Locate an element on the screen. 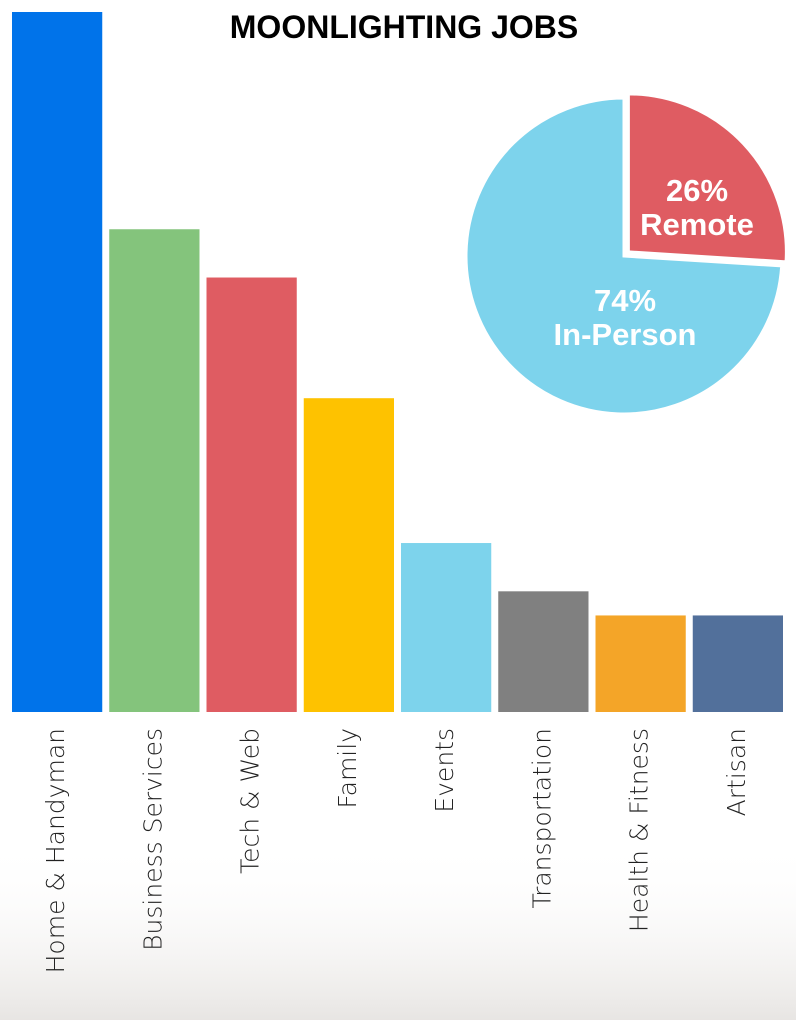 The height and width of the screenshot is (1020, 796). slice-value-label: 26% is located at coordinates (697, 190).